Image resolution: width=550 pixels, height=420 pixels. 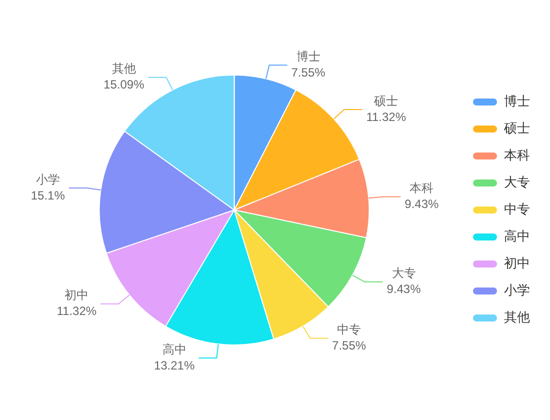 I want to click on data-label: 15.1%, so click(x=48, y=195).